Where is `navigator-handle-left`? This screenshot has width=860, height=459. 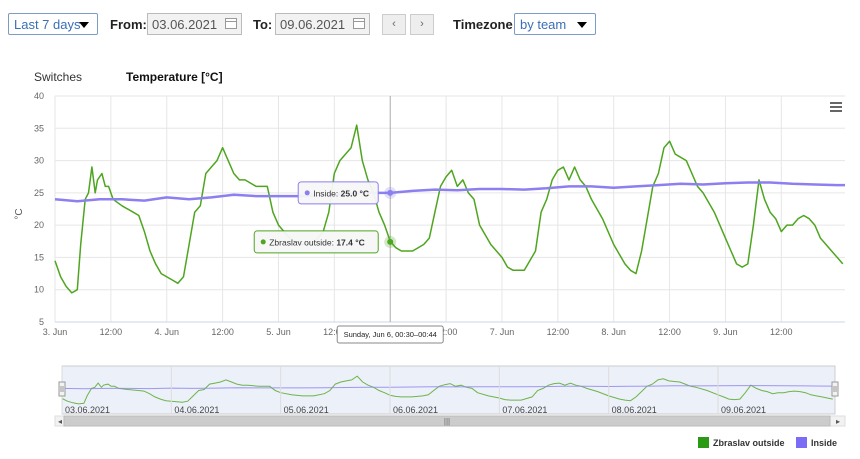
navigator-handle-left is located at coordinates (62, 389).